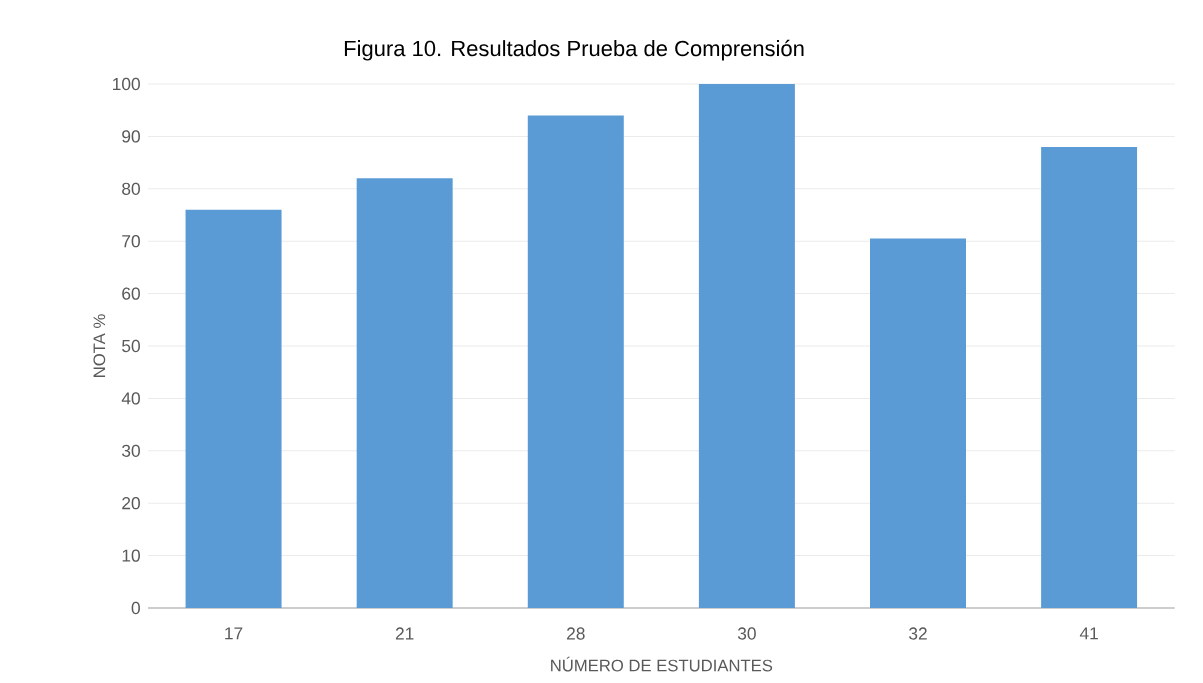 The height and width of the screenshot is (683, 1203). I want to click on y-tick-label: 50, so click(131, 346).